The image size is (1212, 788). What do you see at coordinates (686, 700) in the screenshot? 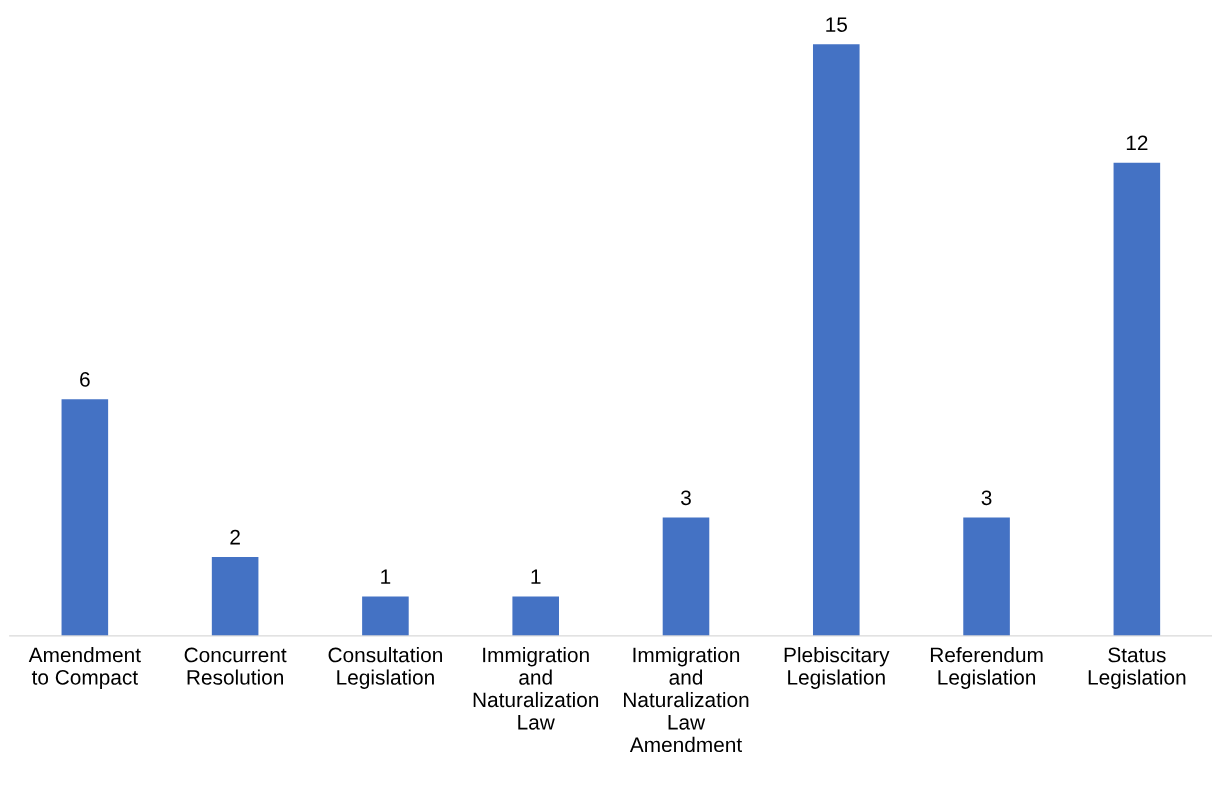
I see `x-tick-label: Immigration and Naturalization Law Amendment` at bounding box center [686, 700].